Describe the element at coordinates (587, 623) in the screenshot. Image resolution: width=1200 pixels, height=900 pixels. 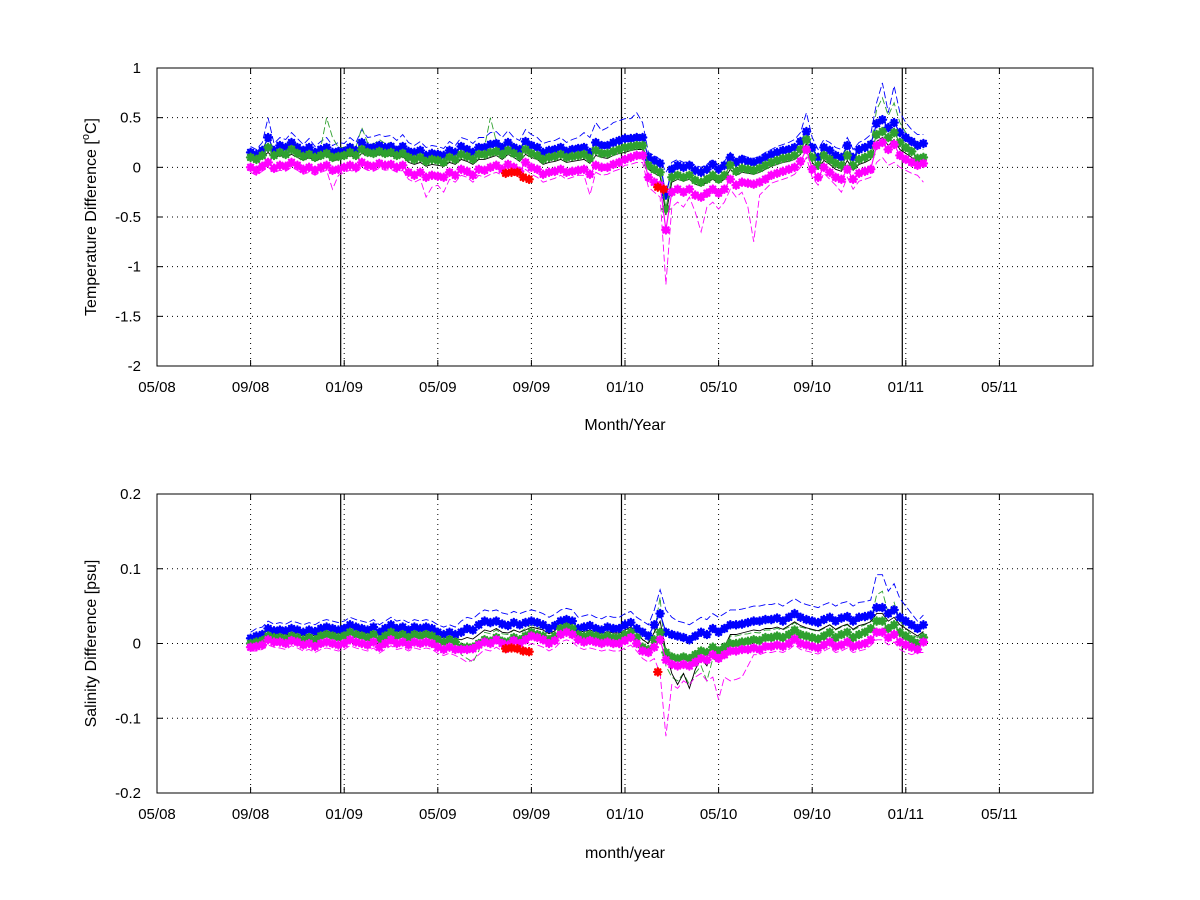
I see `salinity-series-blue-markers-line` at that location.